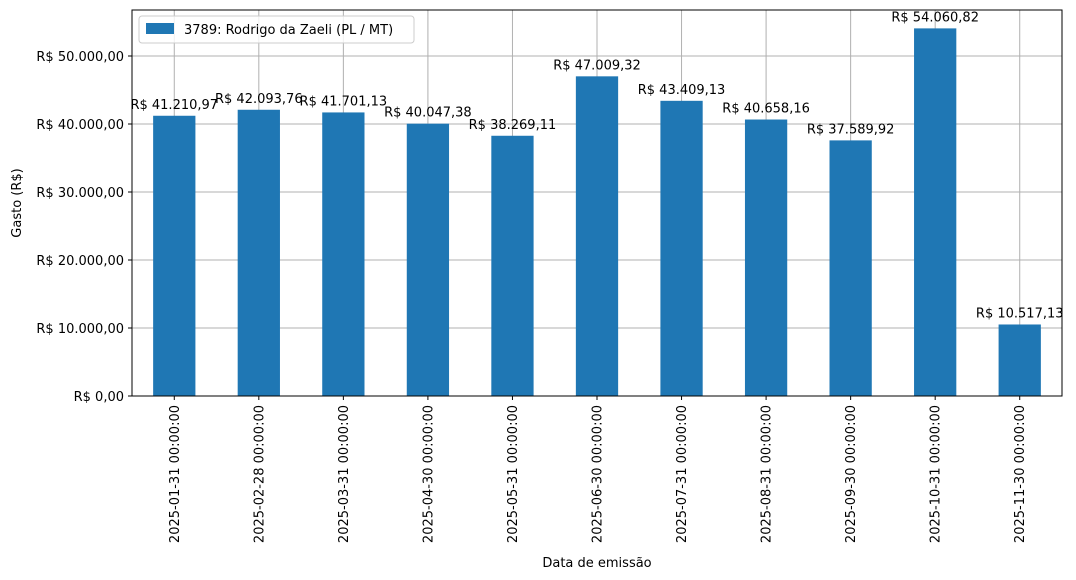 The height and width of the screenshot is (580, 1076). What do you see at coordinates (175, 474) in the screenshot?
I see `x-tick-label: 2025-01-31 00:00:00` at bounding box center [175, 474].